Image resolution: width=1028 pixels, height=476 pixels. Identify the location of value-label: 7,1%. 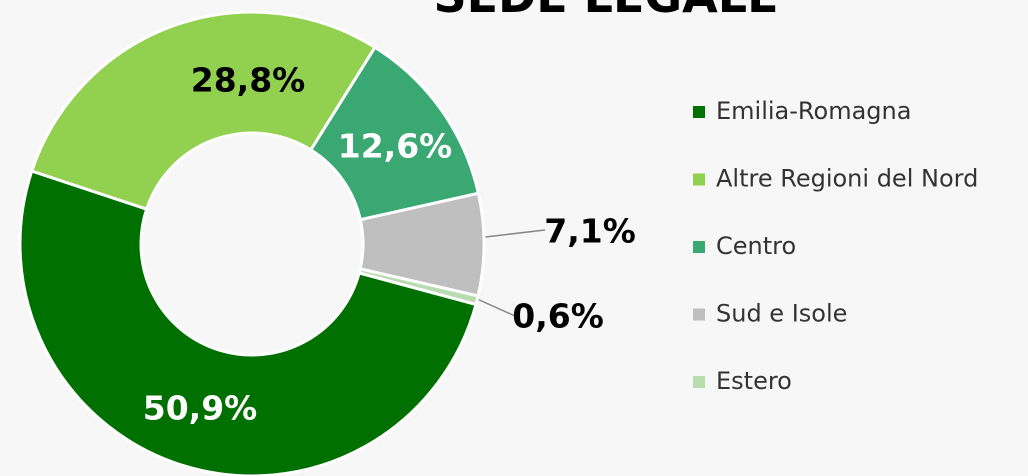
(590, 231).